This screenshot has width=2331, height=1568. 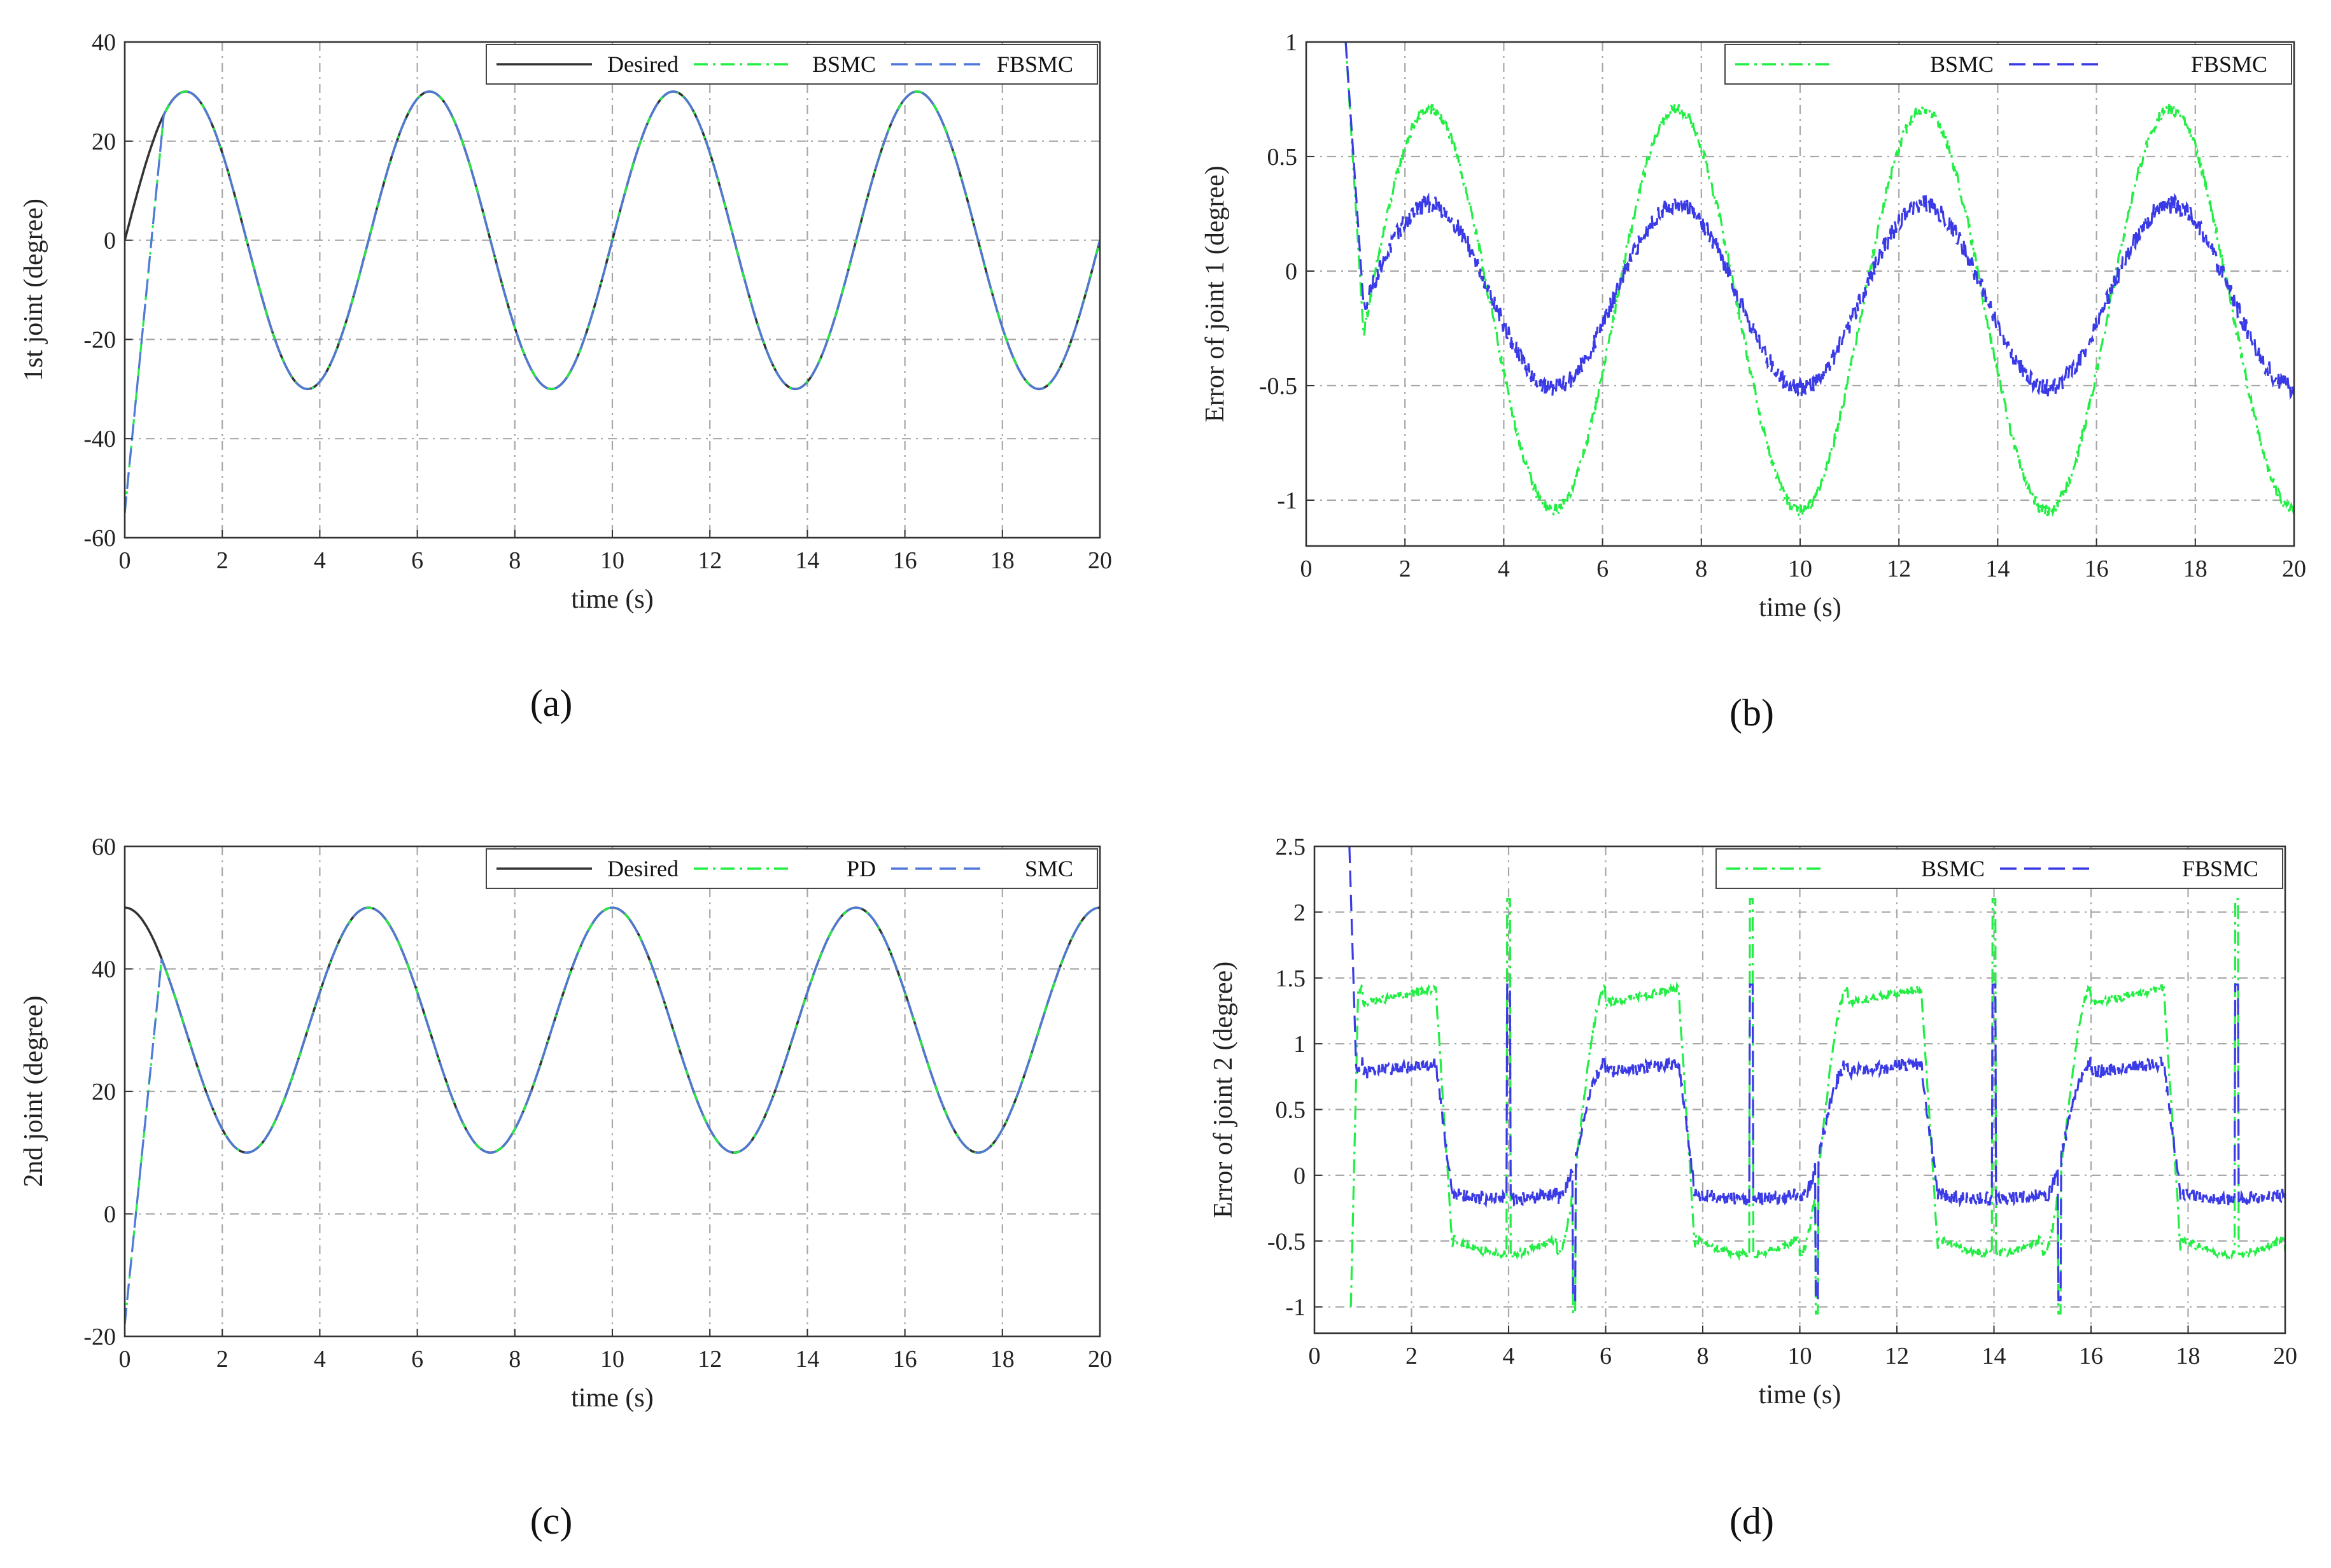 I want to click on panel-label-b: (b), so click(x=1751, y=713).